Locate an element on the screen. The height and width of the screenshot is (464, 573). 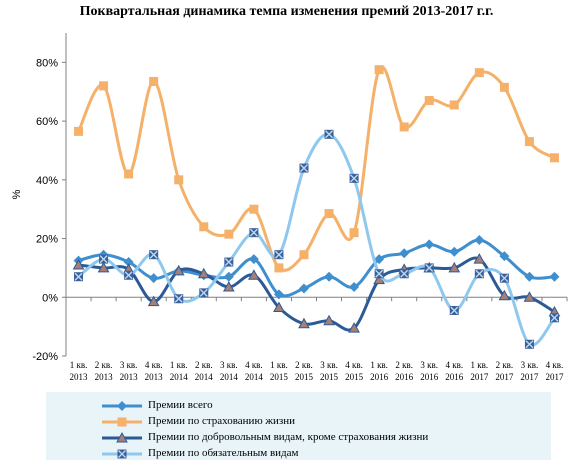
y-tick-label: 40% is located at coordinates (47, 181).